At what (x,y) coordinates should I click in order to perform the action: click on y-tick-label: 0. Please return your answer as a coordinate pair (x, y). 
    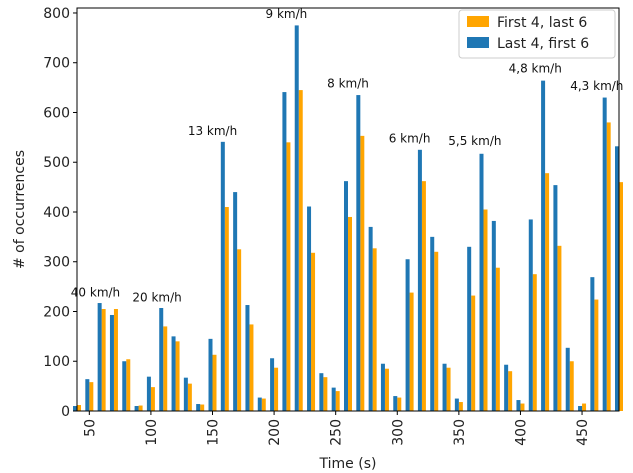
    Looking at the image, I should click on (65, 412).